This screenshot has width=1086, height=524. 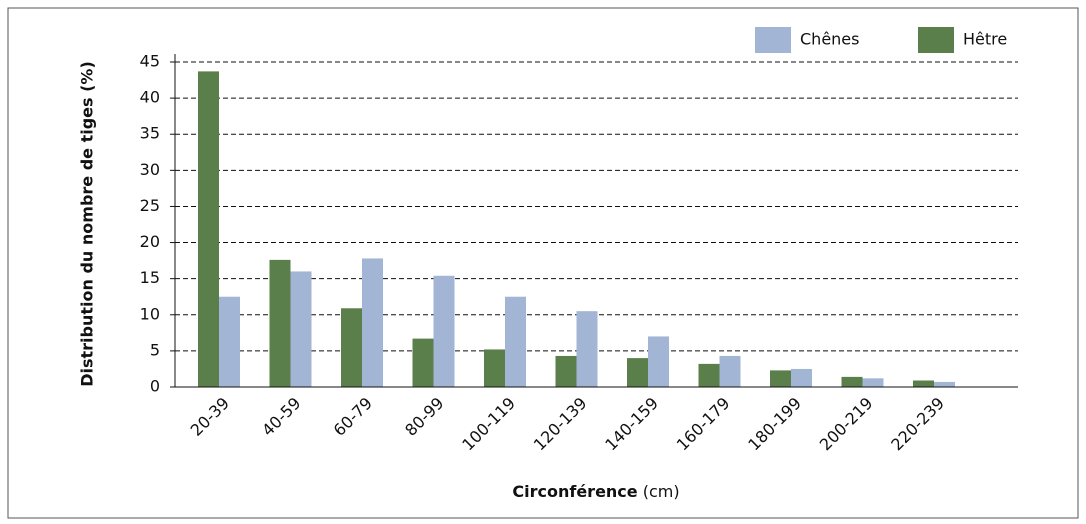 What do you see at coordinates (150, 97) in the screenshot?
I see `y-tick-label: 40` at bounding box center [150, 97].